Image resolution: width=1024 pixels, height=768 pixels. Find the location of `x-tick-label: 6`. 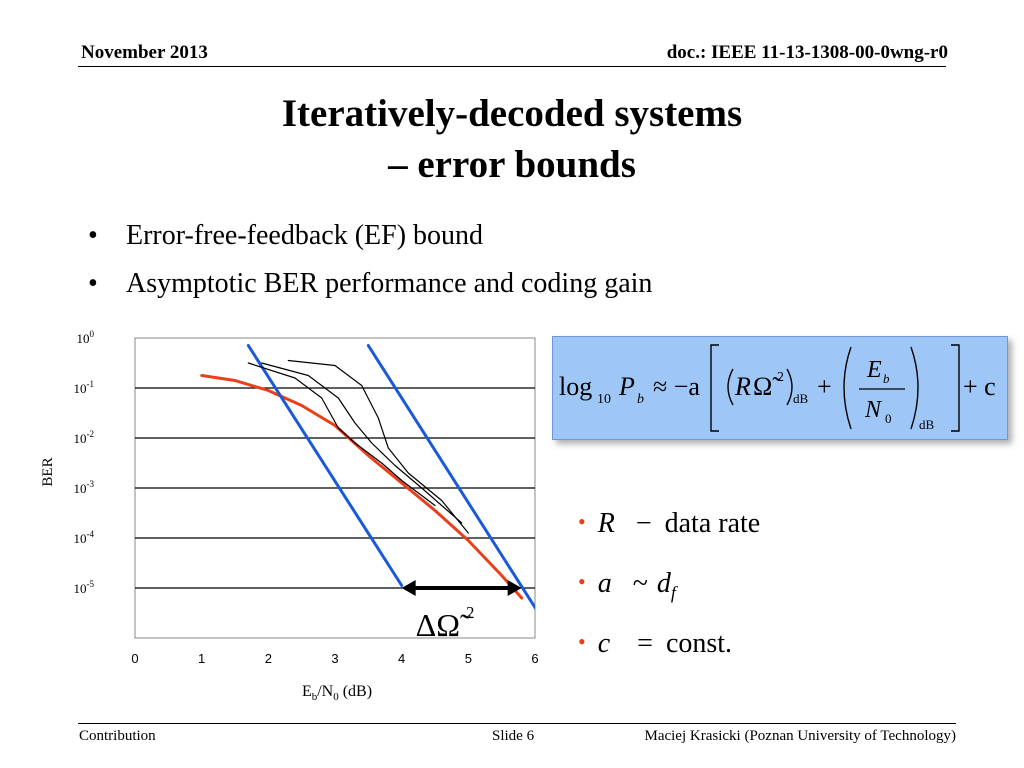

x-tick-label: 6 is located at coordinates (534, 658).